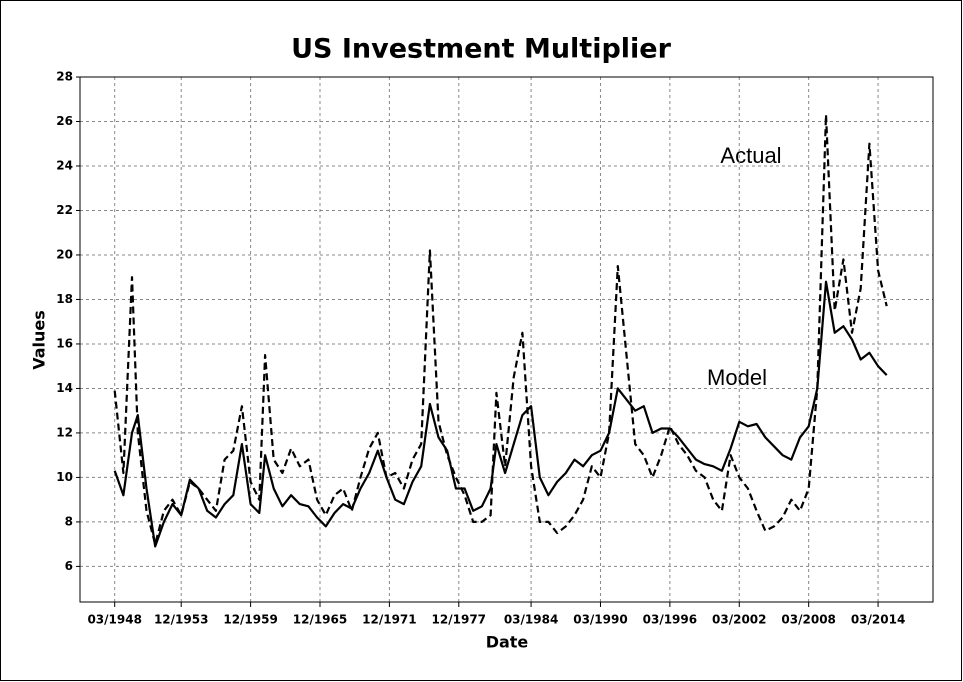  Describe the element at coordinates (250, 620) in the screenshot. I see `x-tick-label: 12/1959` at that location.